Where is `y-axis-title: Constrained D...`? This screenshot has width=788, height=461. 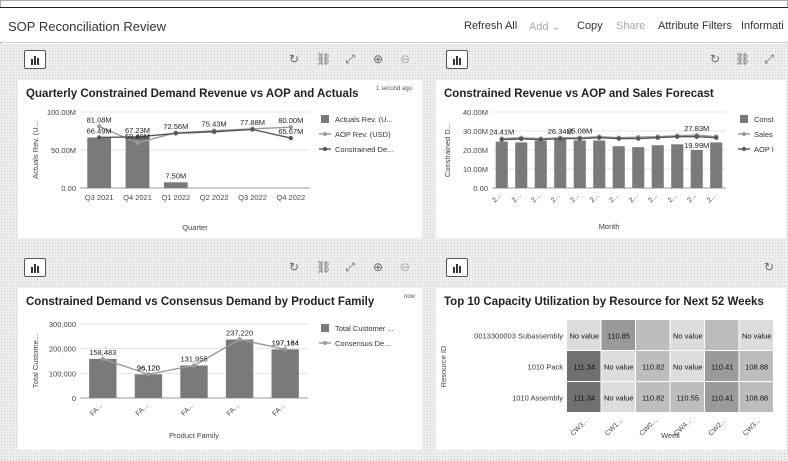
y-axis-title: Constrained D... is located at coordinates (447, 150).